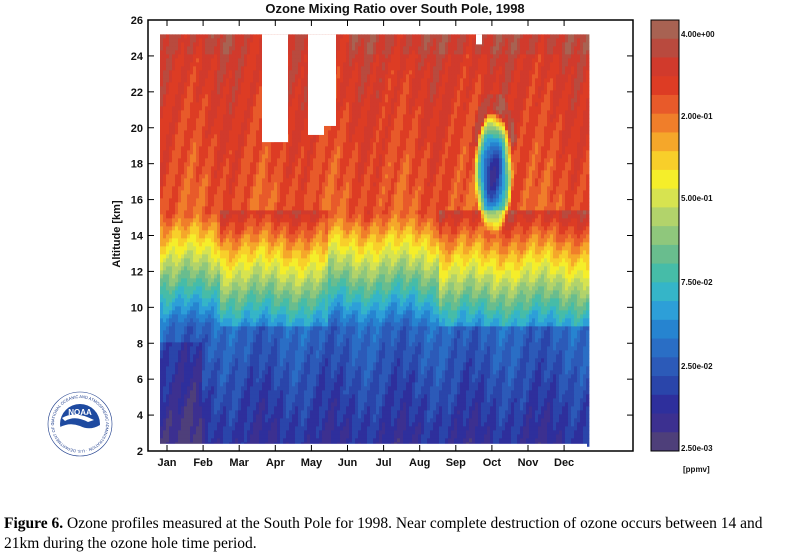  Describe the element at coordinates (697, 366) in the screenshot. I see `colorbar-tick-label: 2.50e-02` at that location.